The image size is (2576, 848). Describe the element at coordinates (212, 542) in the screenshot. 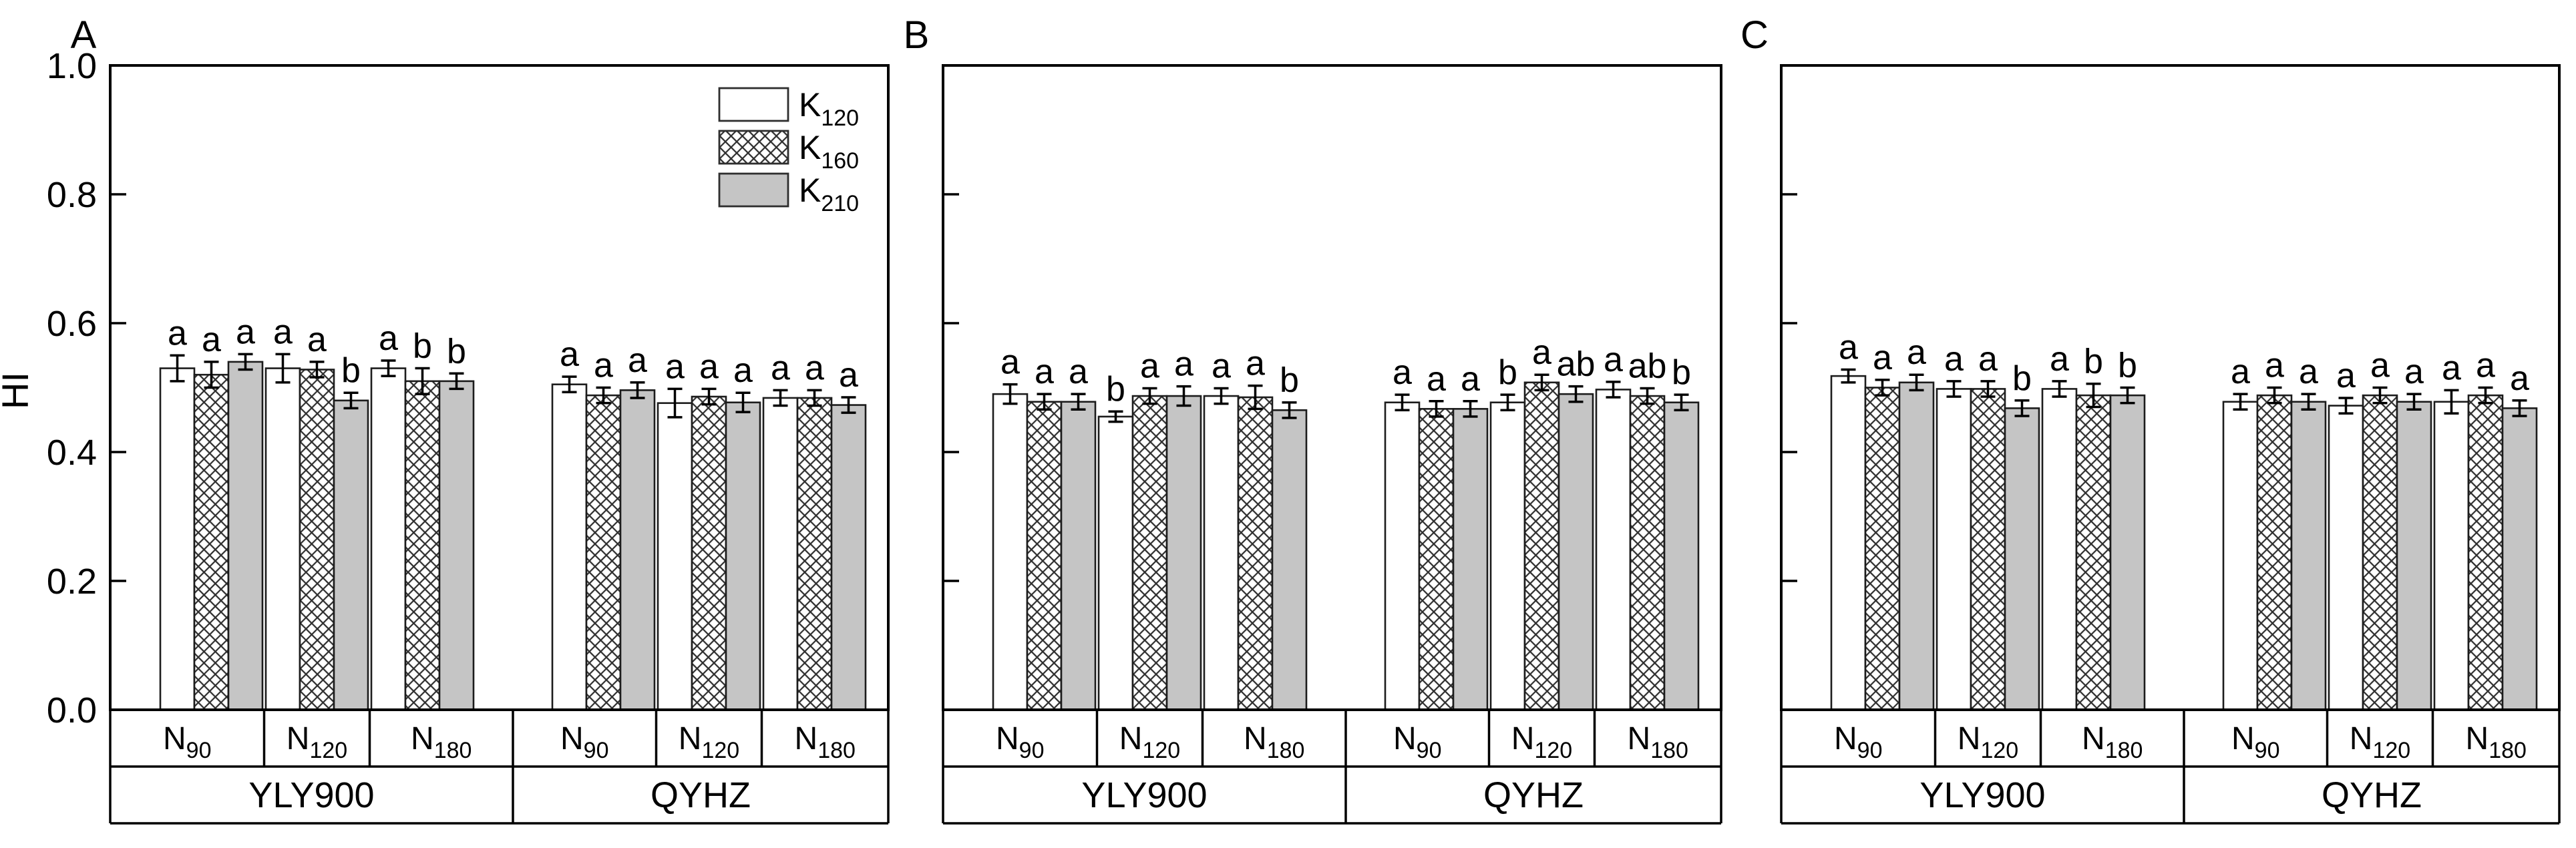

I see `bar-K160-N90-YLY900` at that location.